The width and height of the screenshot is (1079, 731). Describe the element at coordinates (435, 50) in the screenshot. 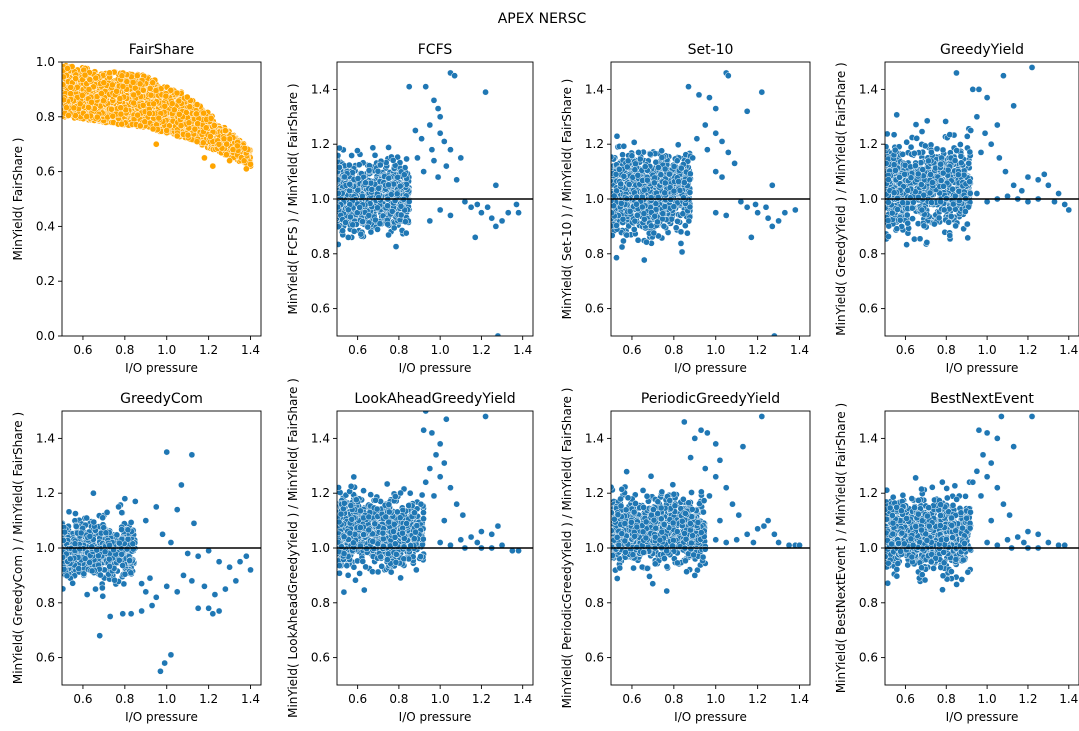

I see `panel-title: FCFS` at that location.